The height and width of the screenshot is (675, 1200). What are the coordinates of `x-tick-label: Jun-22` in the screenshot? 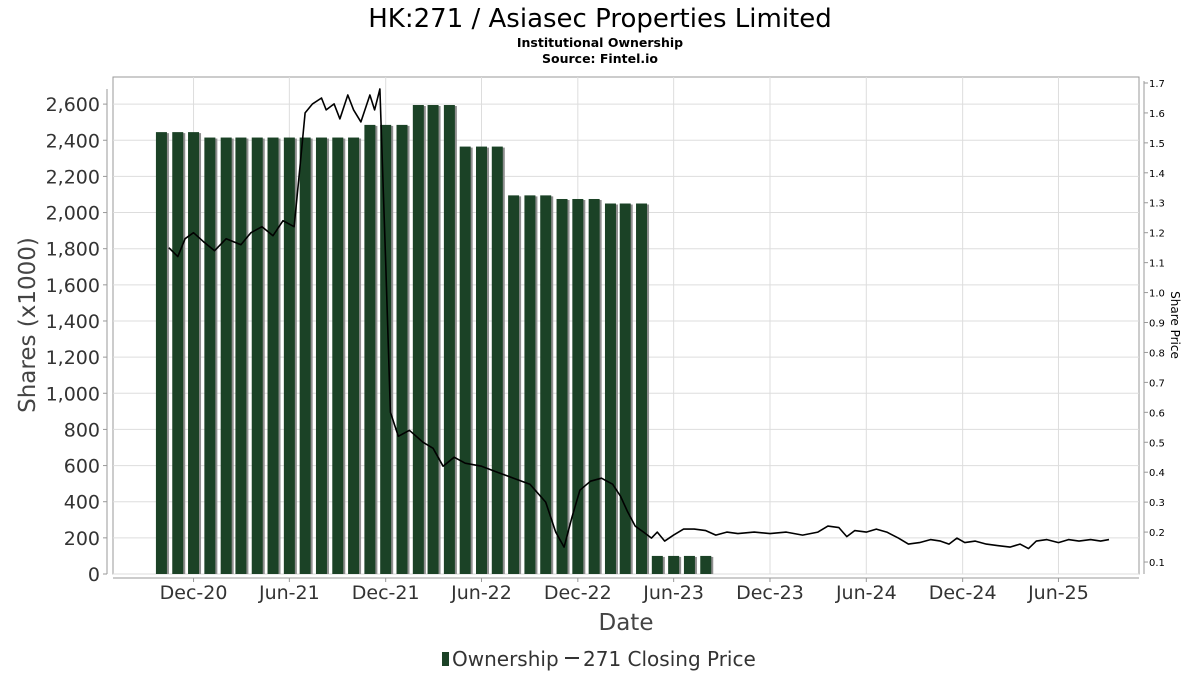 It's located at (481, 593).